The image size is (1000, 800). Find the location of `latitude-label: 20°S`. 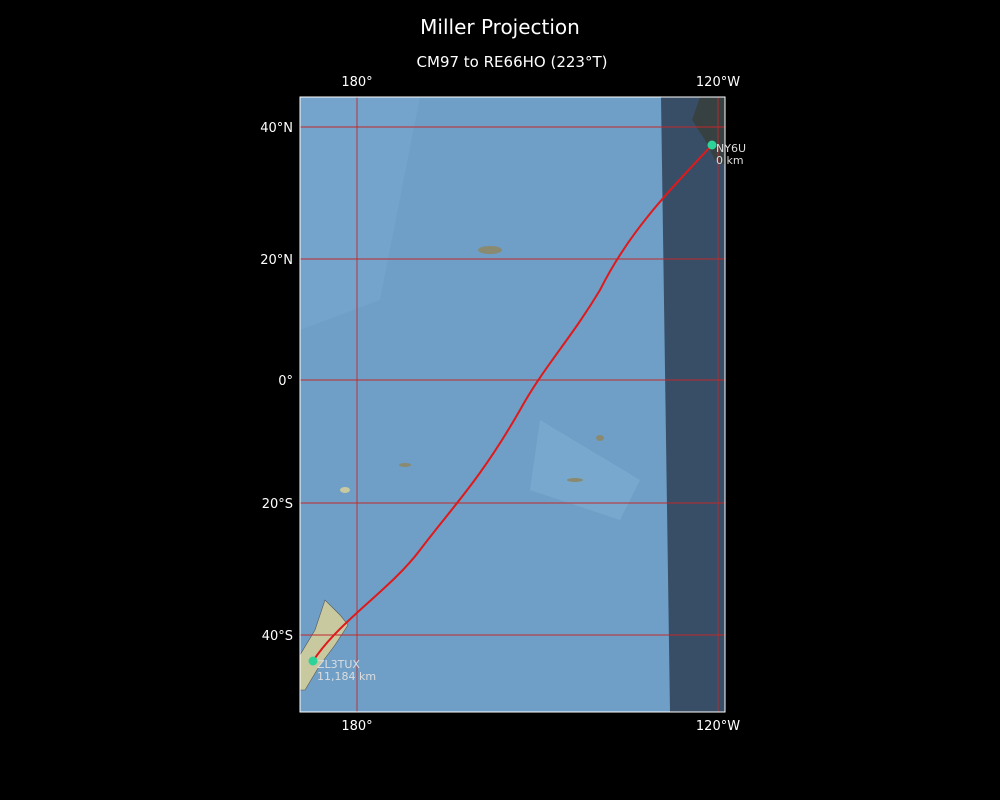

latitude-label: 20°S is located at coordinates (277, 504).